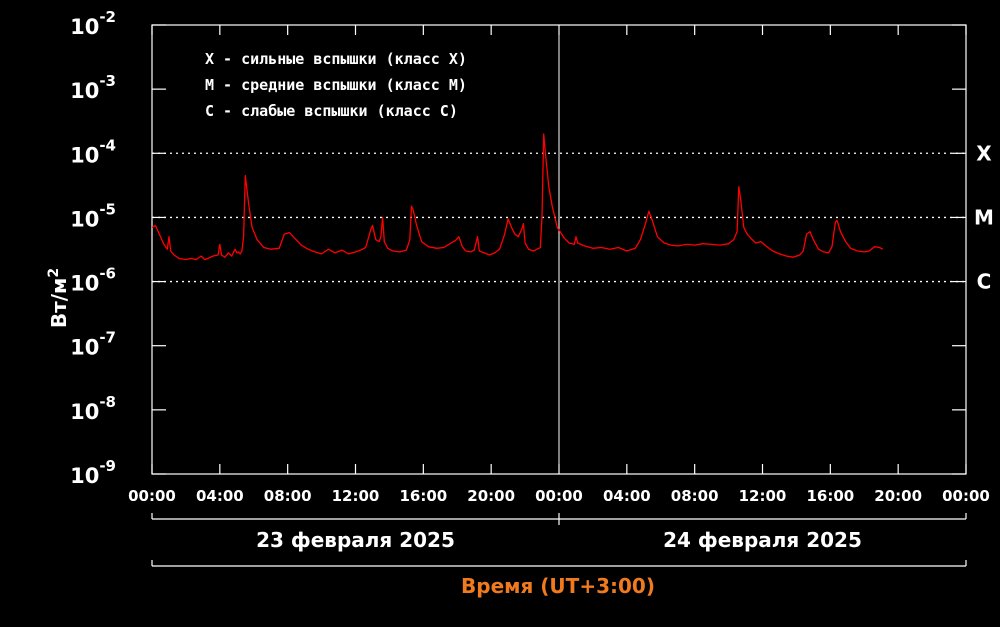 The width and height of the screenshot is (1000, 627). What do you see at coordinates (93, 344) in the screenshot?
I see `y-tick-label: 10⁻⁷` at bounding box center [93, 344].